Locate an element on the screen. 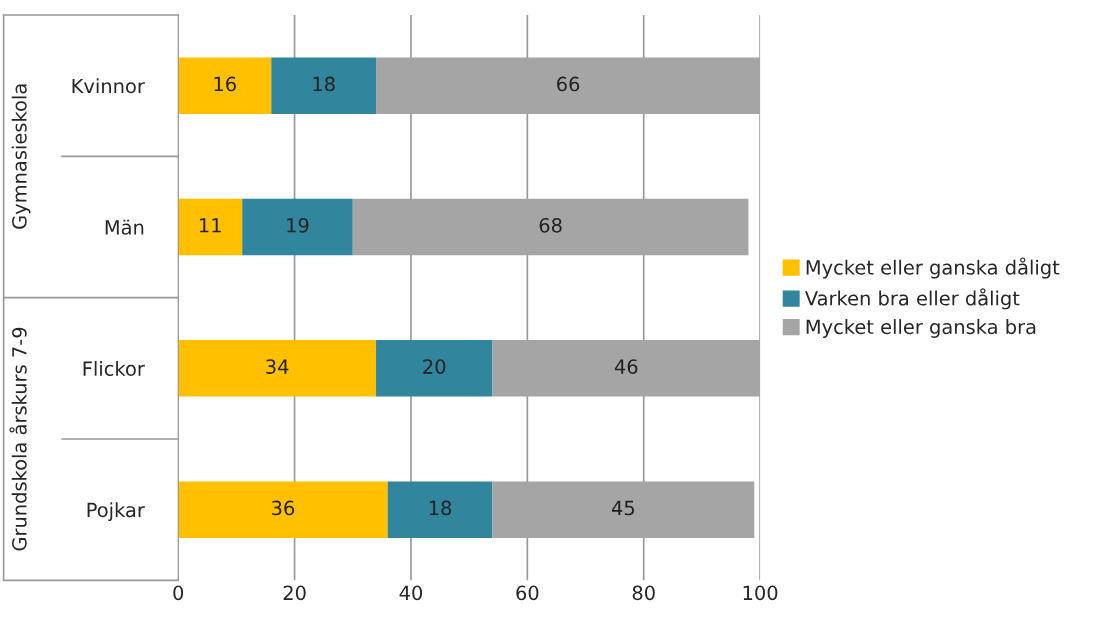  text: Gymnasieskola is located at coordinates (21, 156).